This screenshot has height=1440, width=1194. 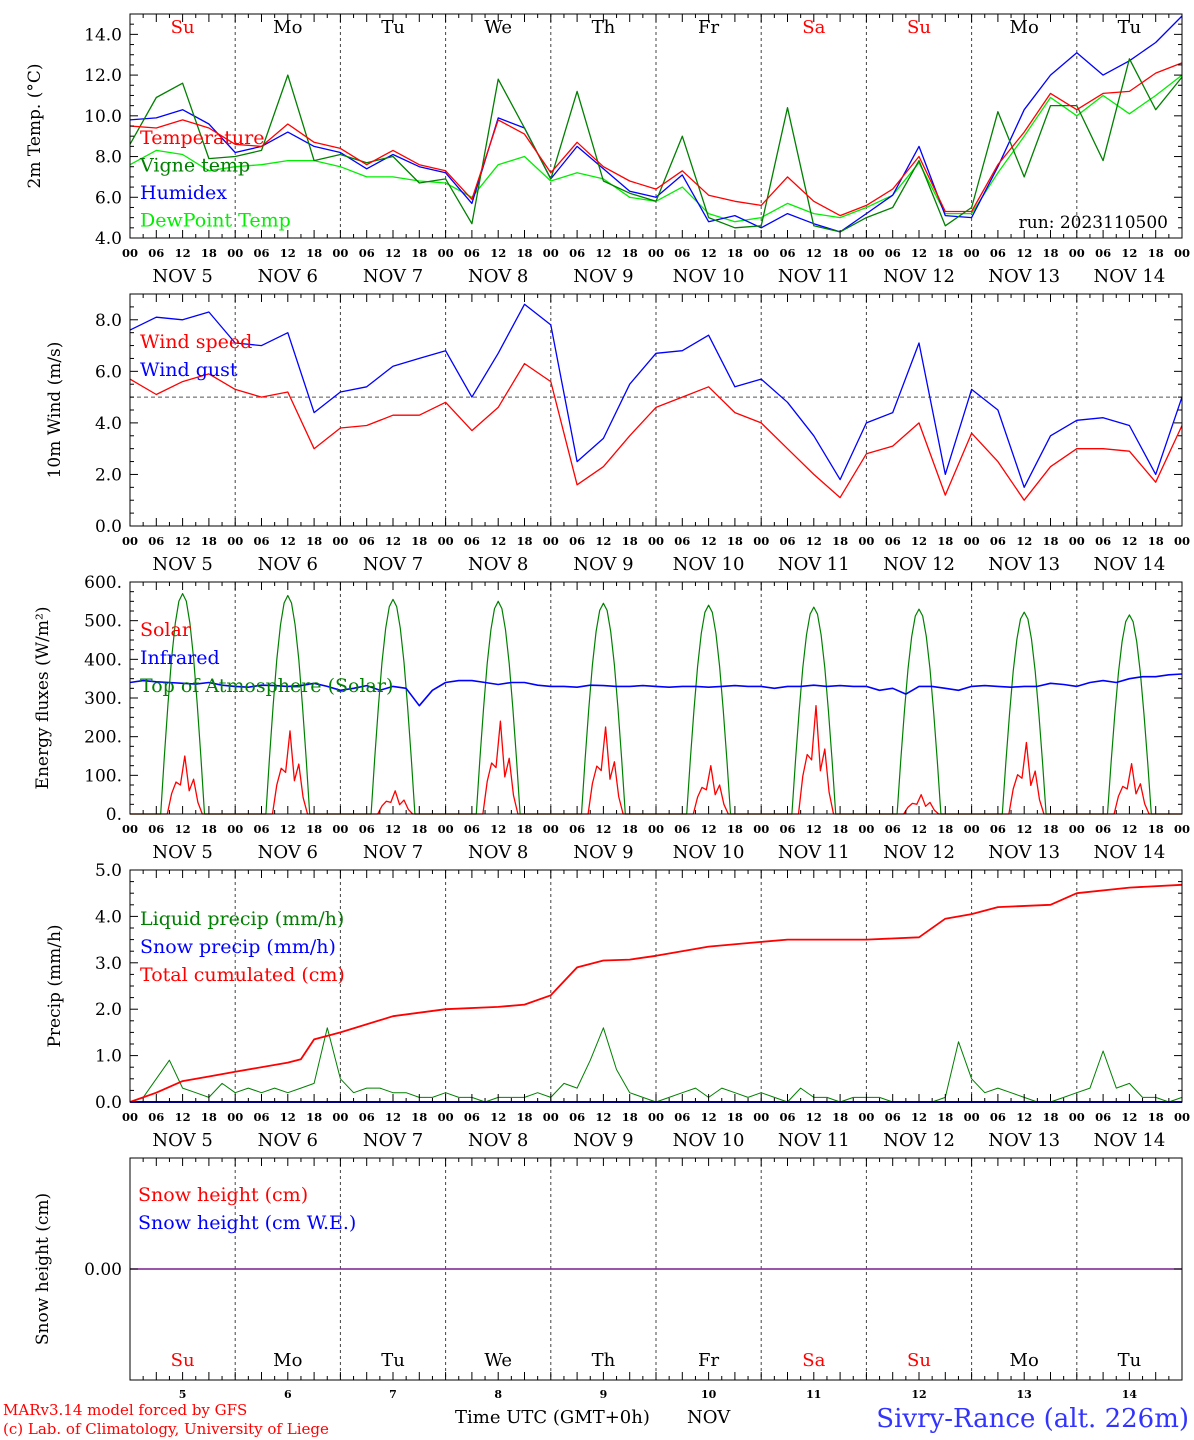 I want to click on weekday-label: Th, so click(x=604, y=1360).